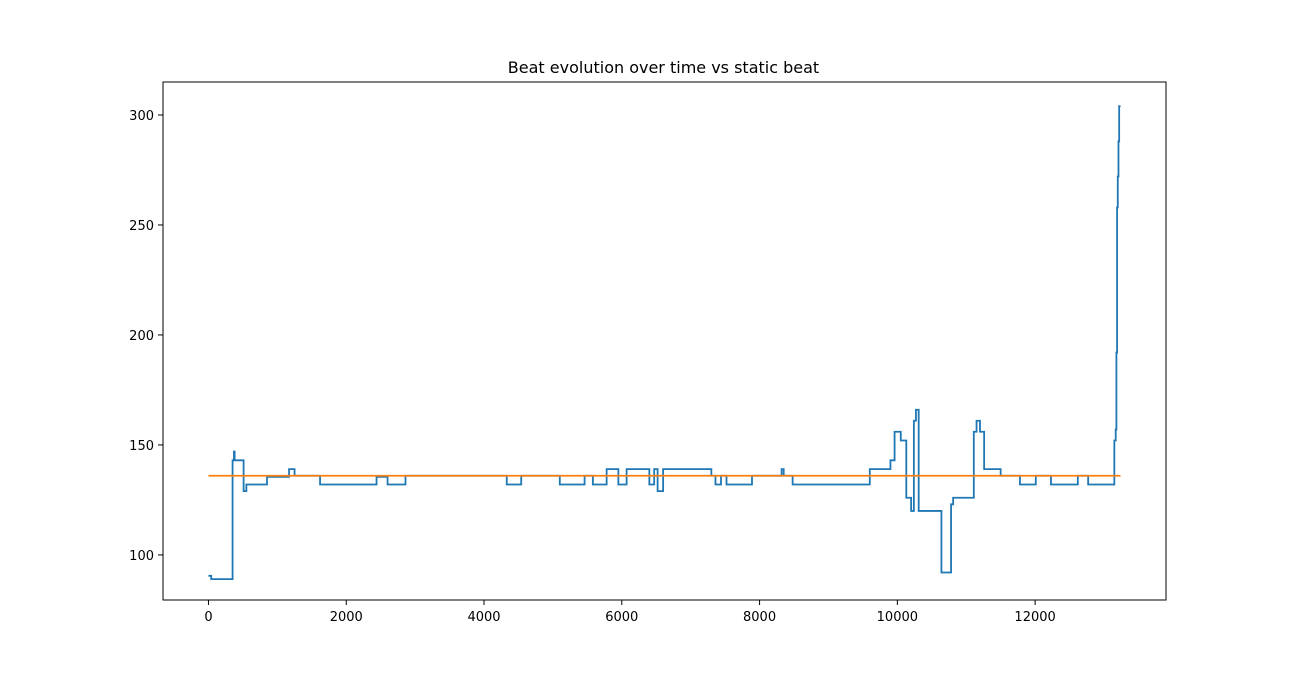 The height and width of the screenshot is (674, 1295). I want to click on y-tick-label: 300, so click(141, 116).